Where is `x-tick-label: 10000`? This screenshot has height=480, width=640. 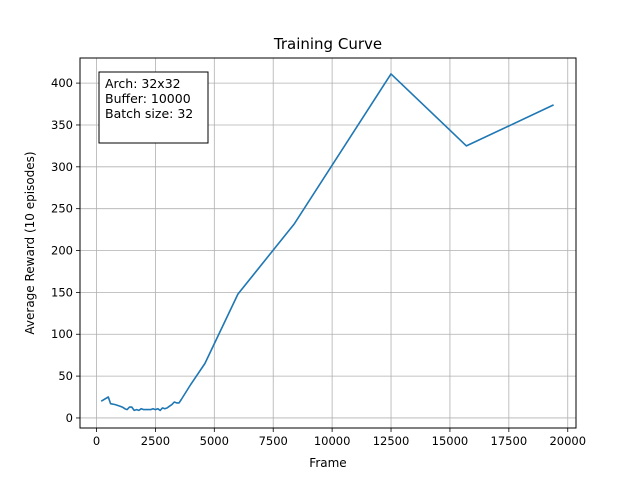
x-tick-label: 10000 is located at coordinates (332, 441).